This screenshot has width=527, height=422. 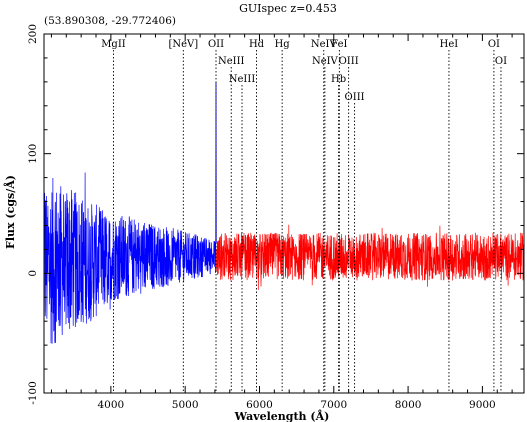 What do you see at coordinates (482, 405) in the screenshot?
I see `x-tick-label-9000: 9000` at bounding box center [482, 405].